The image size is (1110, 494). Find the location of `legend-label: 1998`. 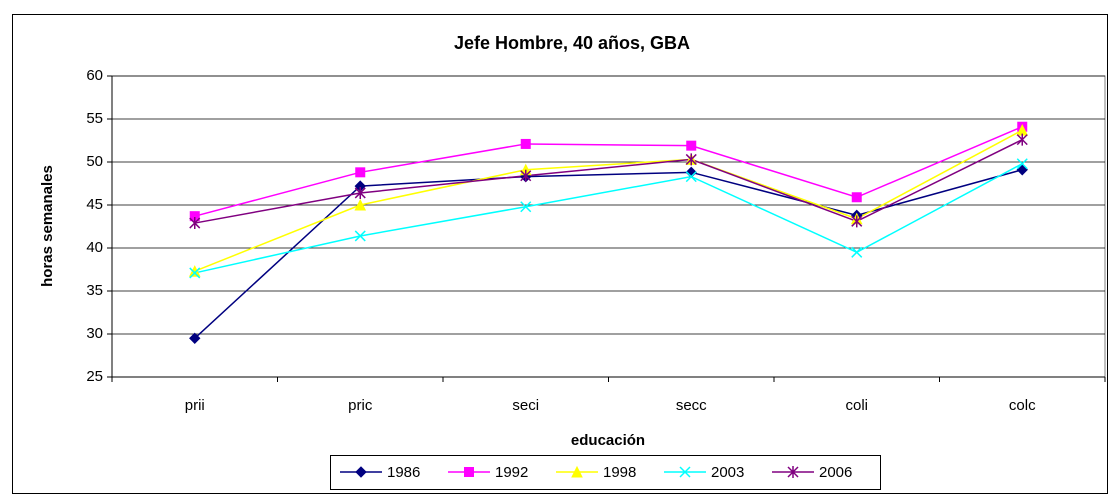

legend-label: 1998 is located at coordinates (619, 472).